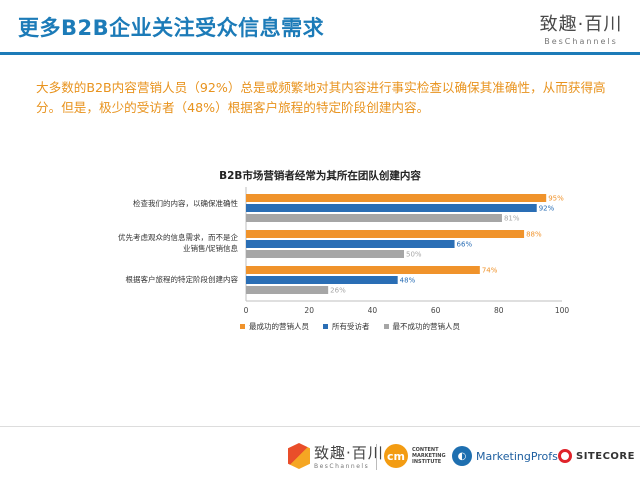 Image resolution: width=640 pixels, height=480 pixels. I want to click on chart-legend: 最成功的营销人员 所有受访者 最不成功的营销人员, so click(350, 326).